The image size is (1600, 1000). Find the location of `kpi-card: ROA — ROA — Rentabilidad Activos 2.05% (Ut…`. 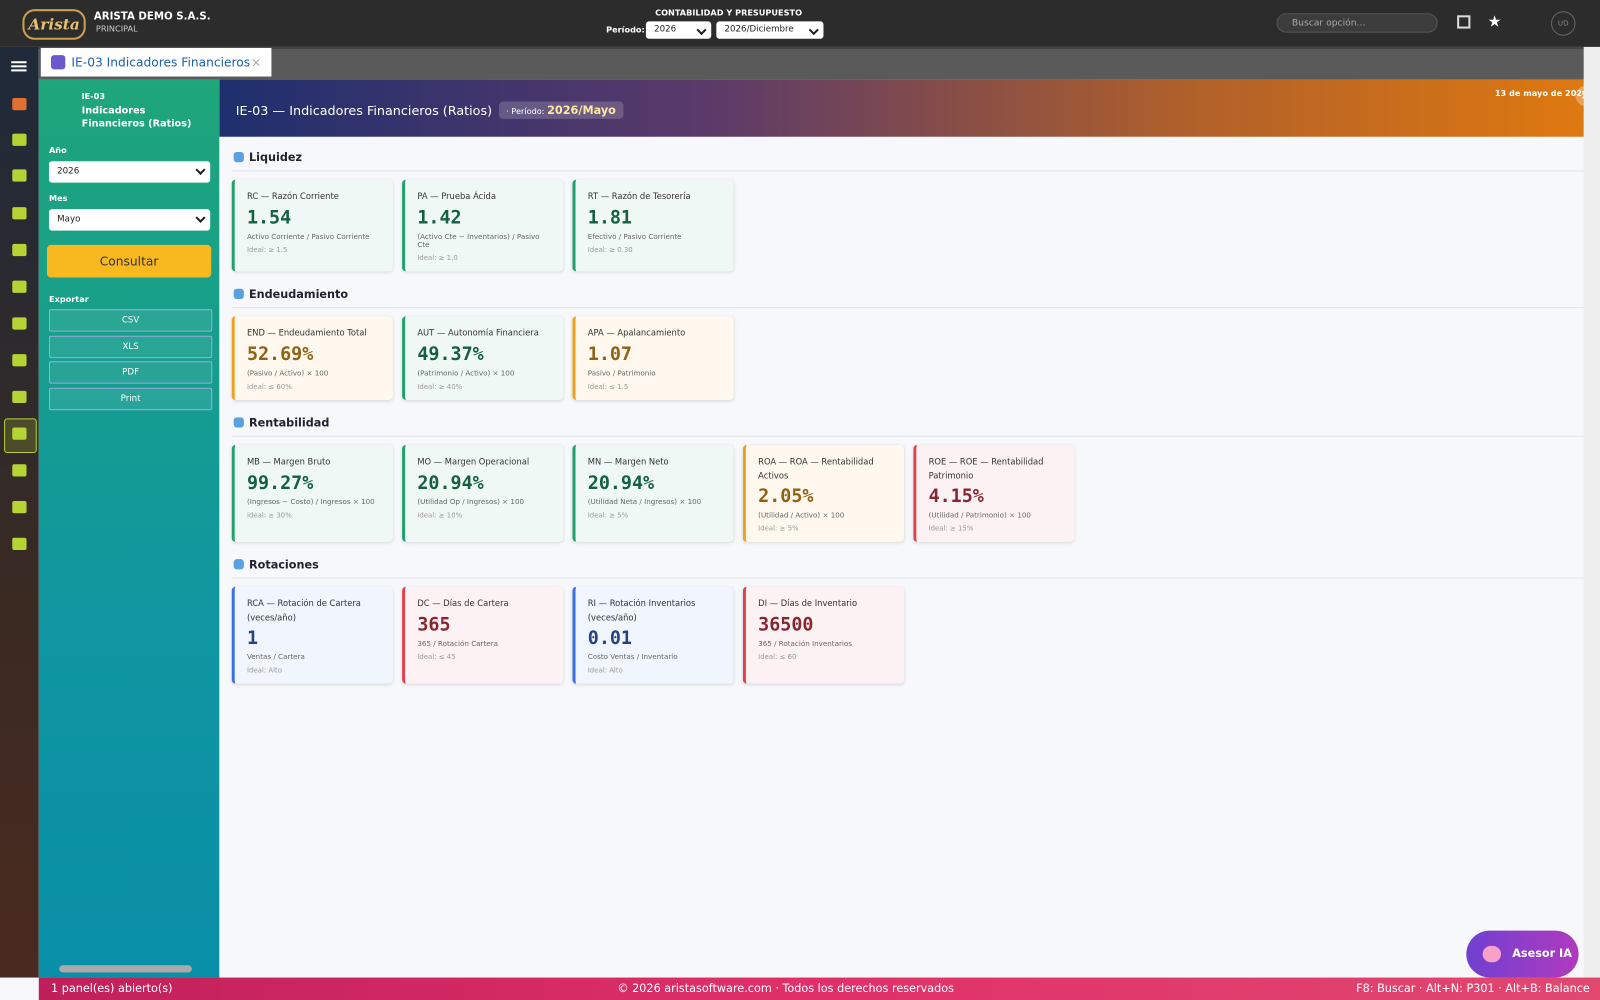

kpi-card: ROA — ROA — Rentabilidad Activos 2.05% (Ut… is located at coordinates (823, 493).